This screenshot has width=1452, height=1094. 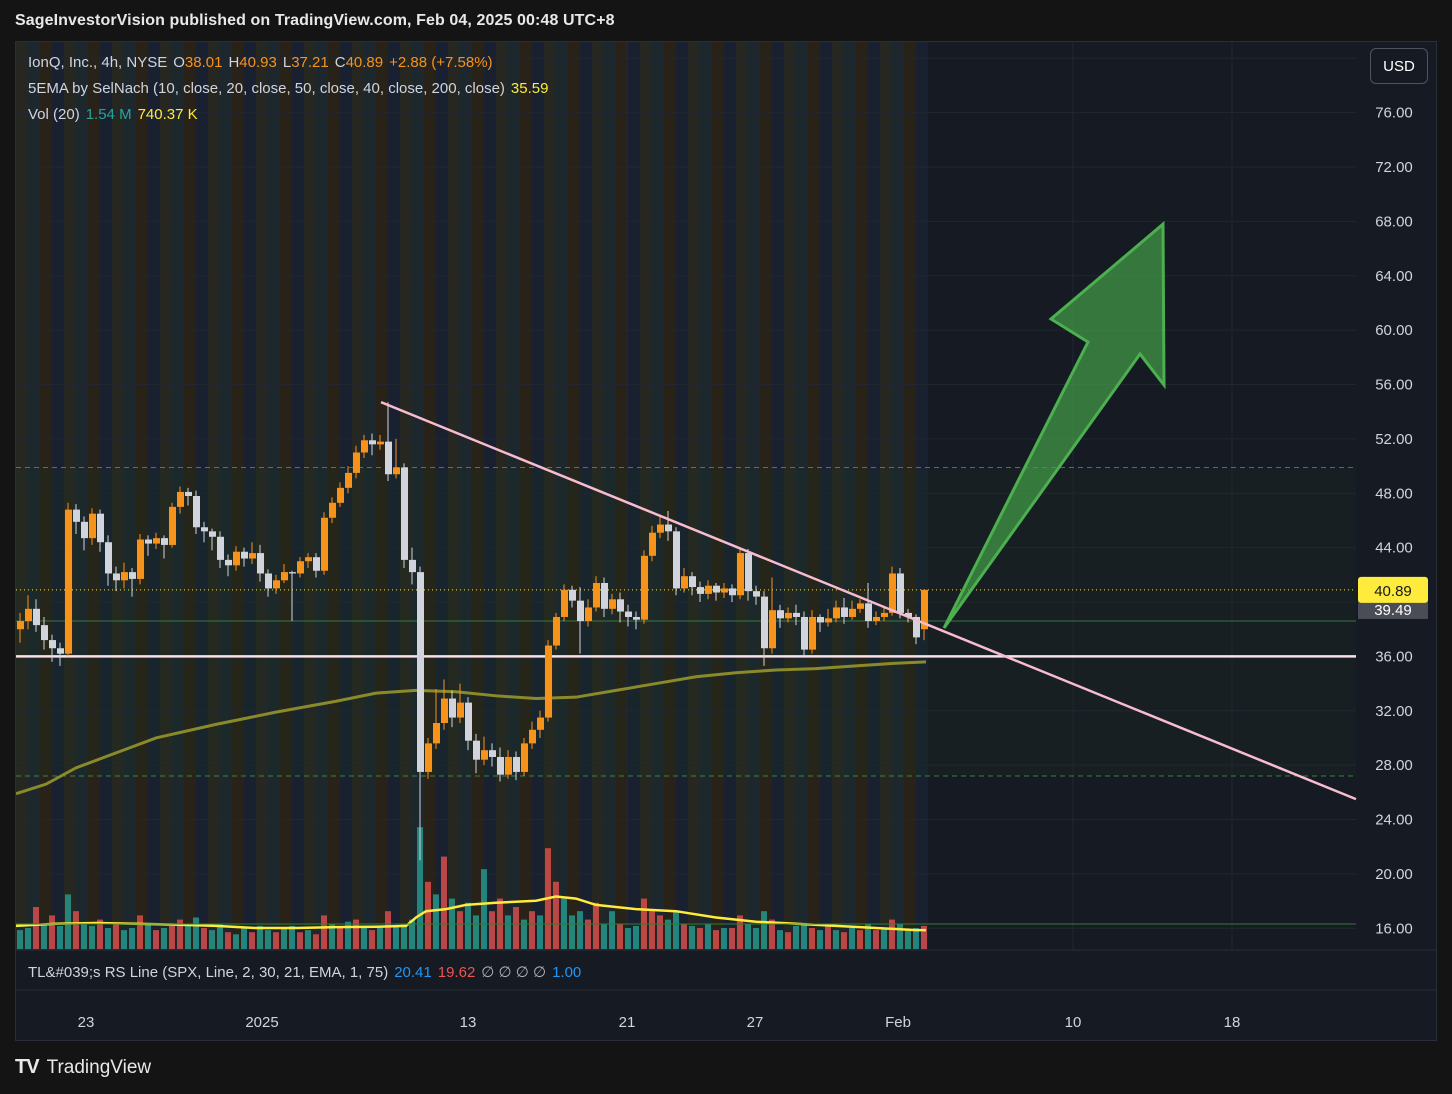 I want to click on y-tick-label: 24.00, so click(x=1394, y=820).